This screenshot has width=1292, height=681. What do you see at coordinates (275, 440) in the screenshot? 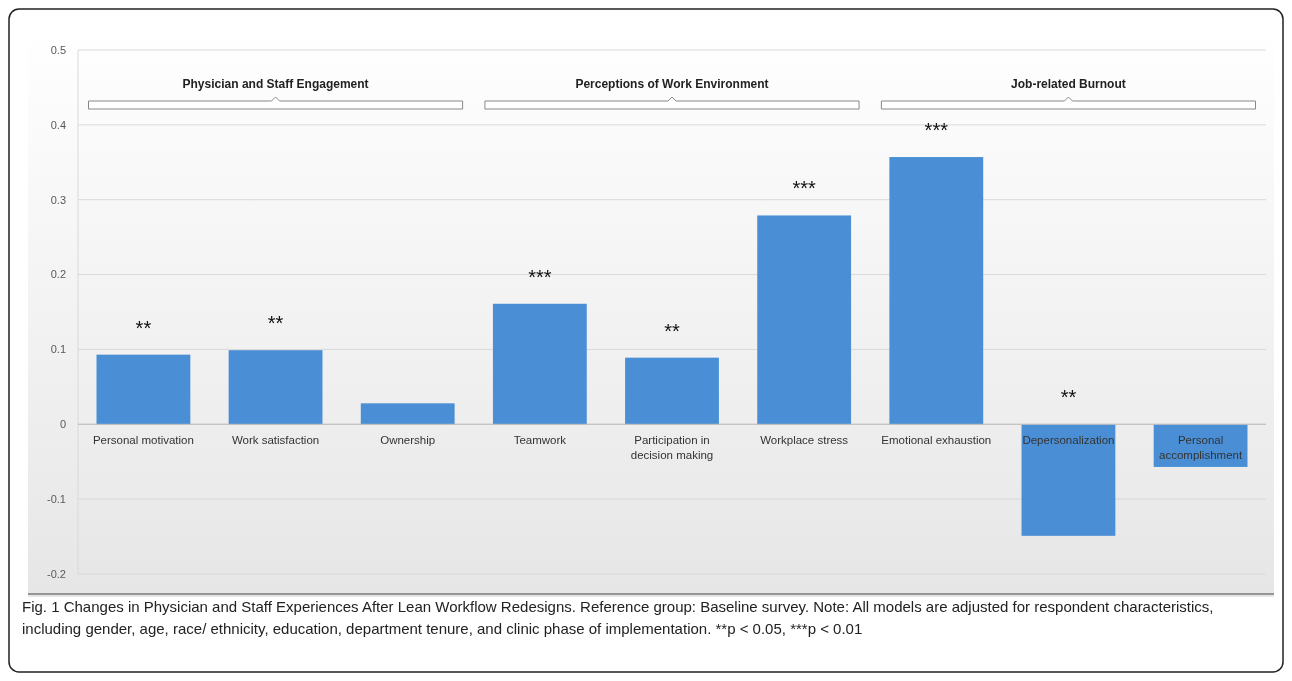
I see `x-tick-label: Work satisfaction` at bounding box center [275, 440].